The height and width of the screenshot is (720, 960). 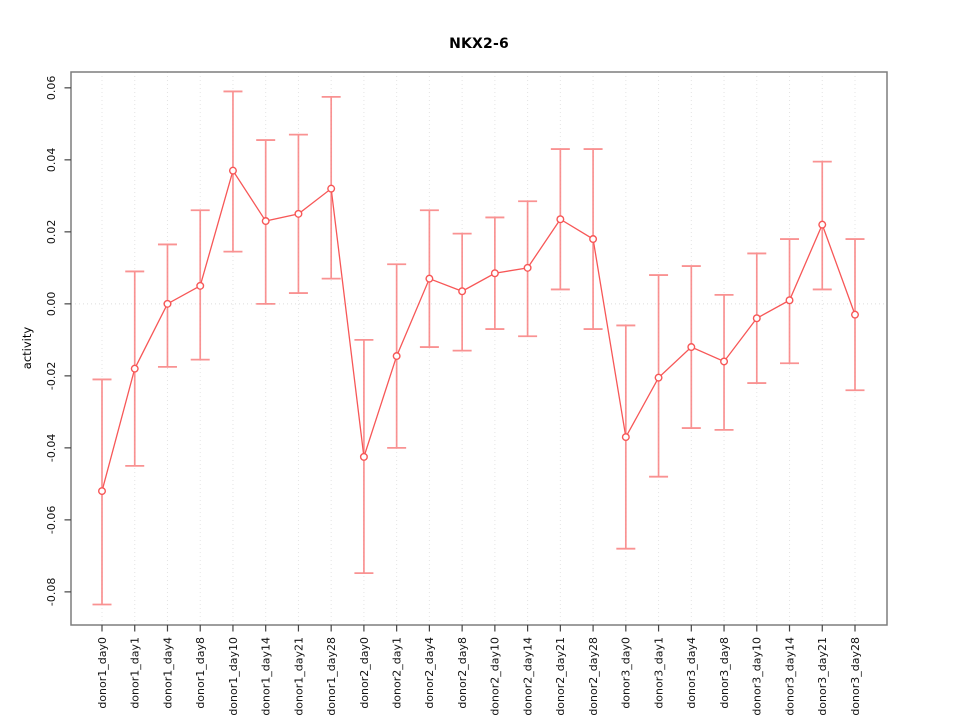 I want to click on x-tick-label: donor1_day4, so click(x=167, y=673).